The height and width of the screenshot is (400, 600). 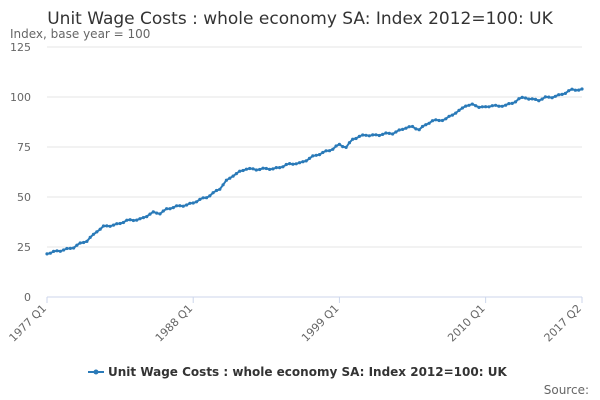 I want to click on x-axis: 1977 Q1 1988 Q1 1999 Q1 2010 Q1 2017 Q2, so click(x=295, y=320).